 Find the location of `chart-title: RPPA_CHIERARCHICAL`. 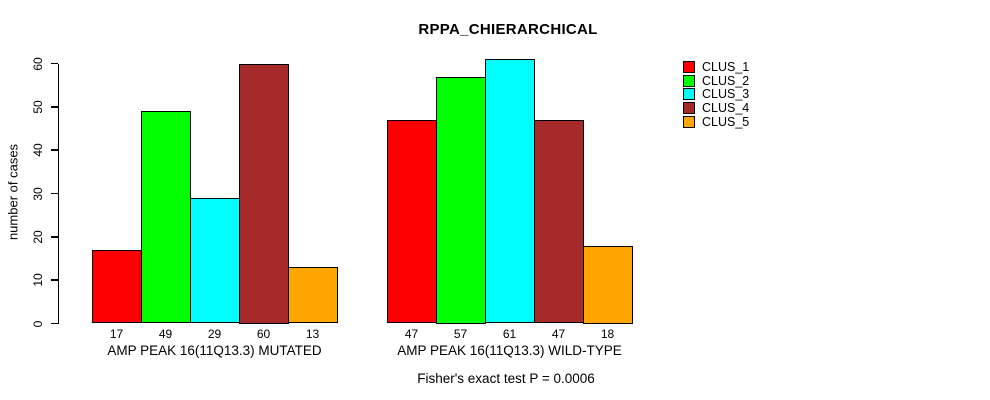

chart-title: RPPA_CHIERARCHICAL is located at coordinates (508, 29).